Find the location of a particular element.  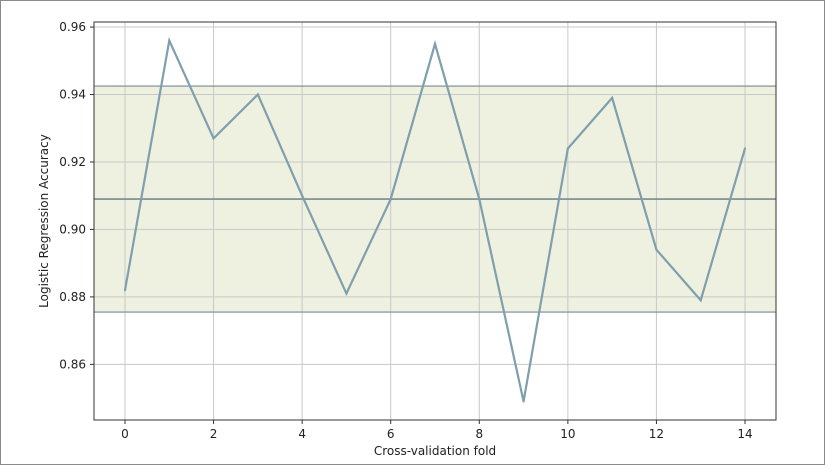

y-tick-label: 0.96 is located at coordinates (72, 27).